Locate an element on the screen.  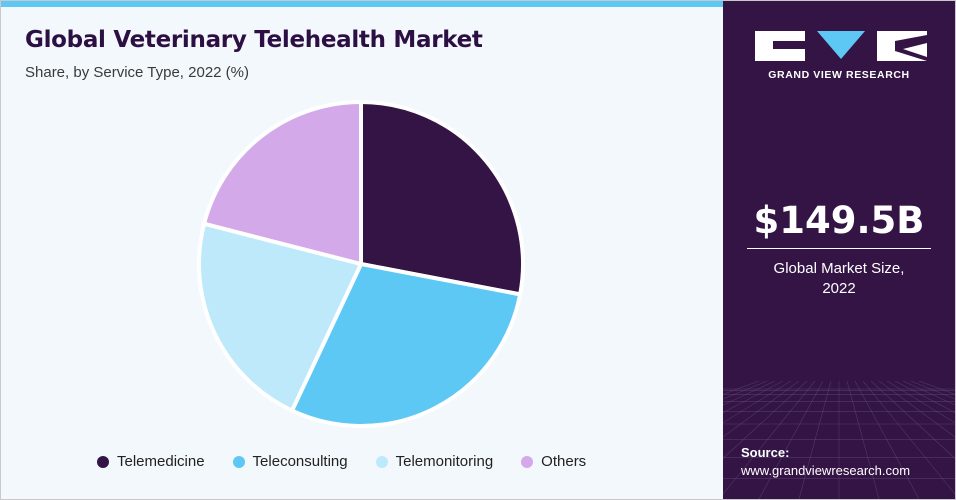
legend-label: Telemonitoring is located at coordinates (444, 461).